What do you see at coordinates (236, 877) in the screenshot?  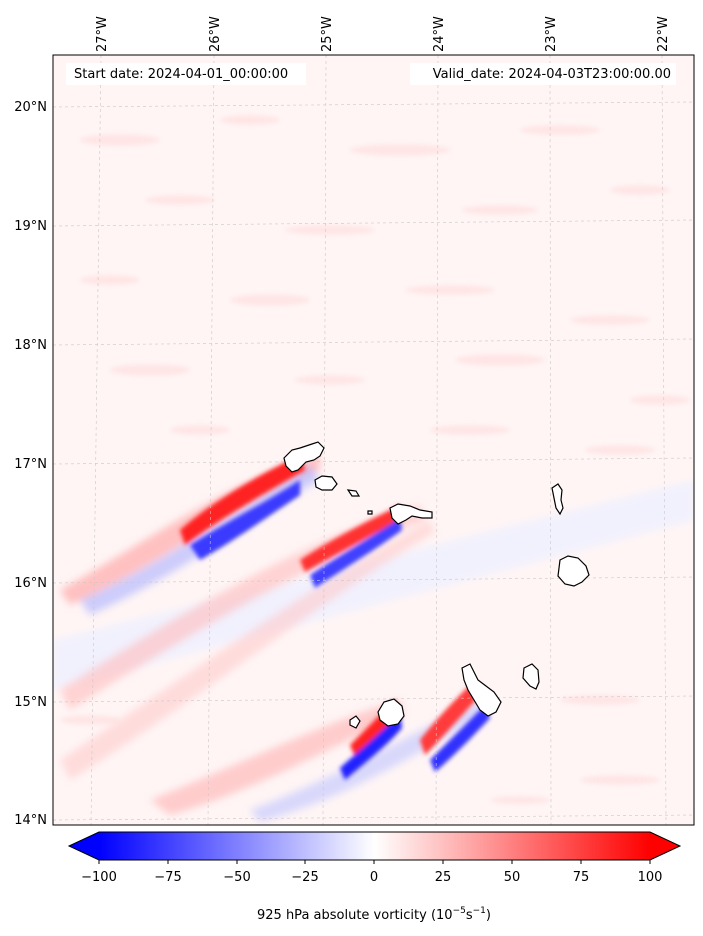 I see `colorbar-tick-label: −50` at bounding box center [236, 877].